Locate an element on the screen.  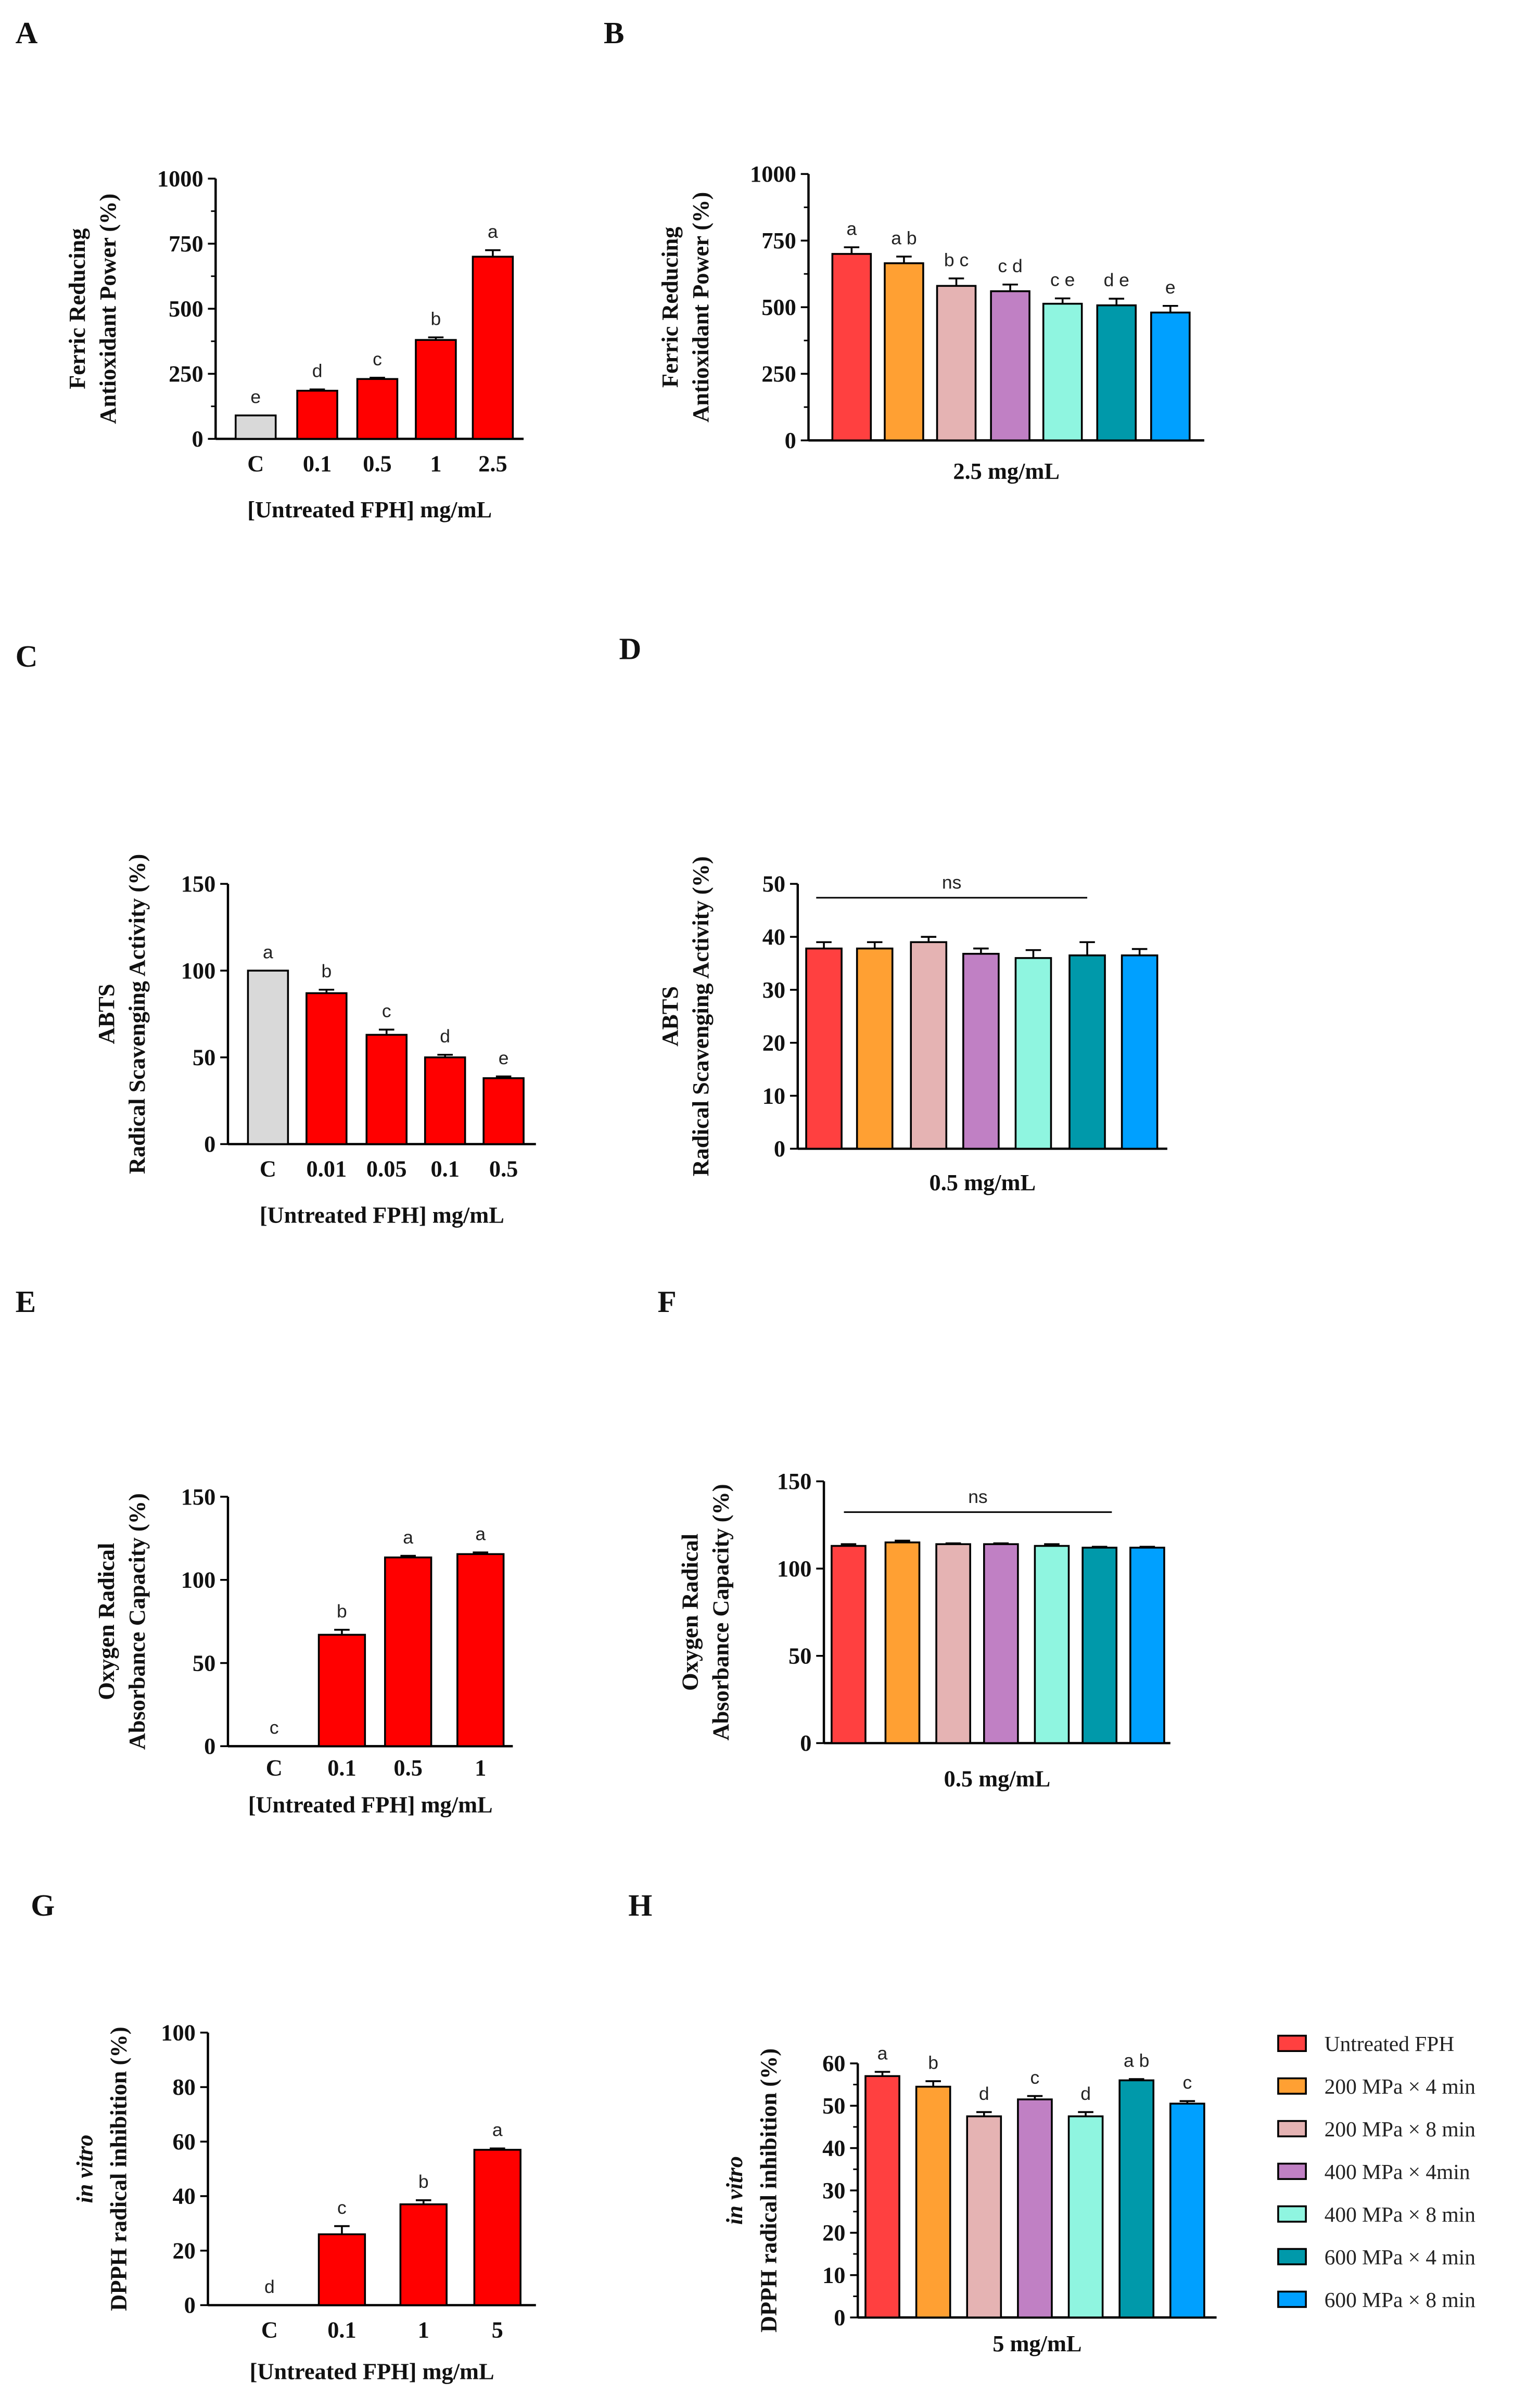
panel-label: H is located at coordinates (640, 1905).